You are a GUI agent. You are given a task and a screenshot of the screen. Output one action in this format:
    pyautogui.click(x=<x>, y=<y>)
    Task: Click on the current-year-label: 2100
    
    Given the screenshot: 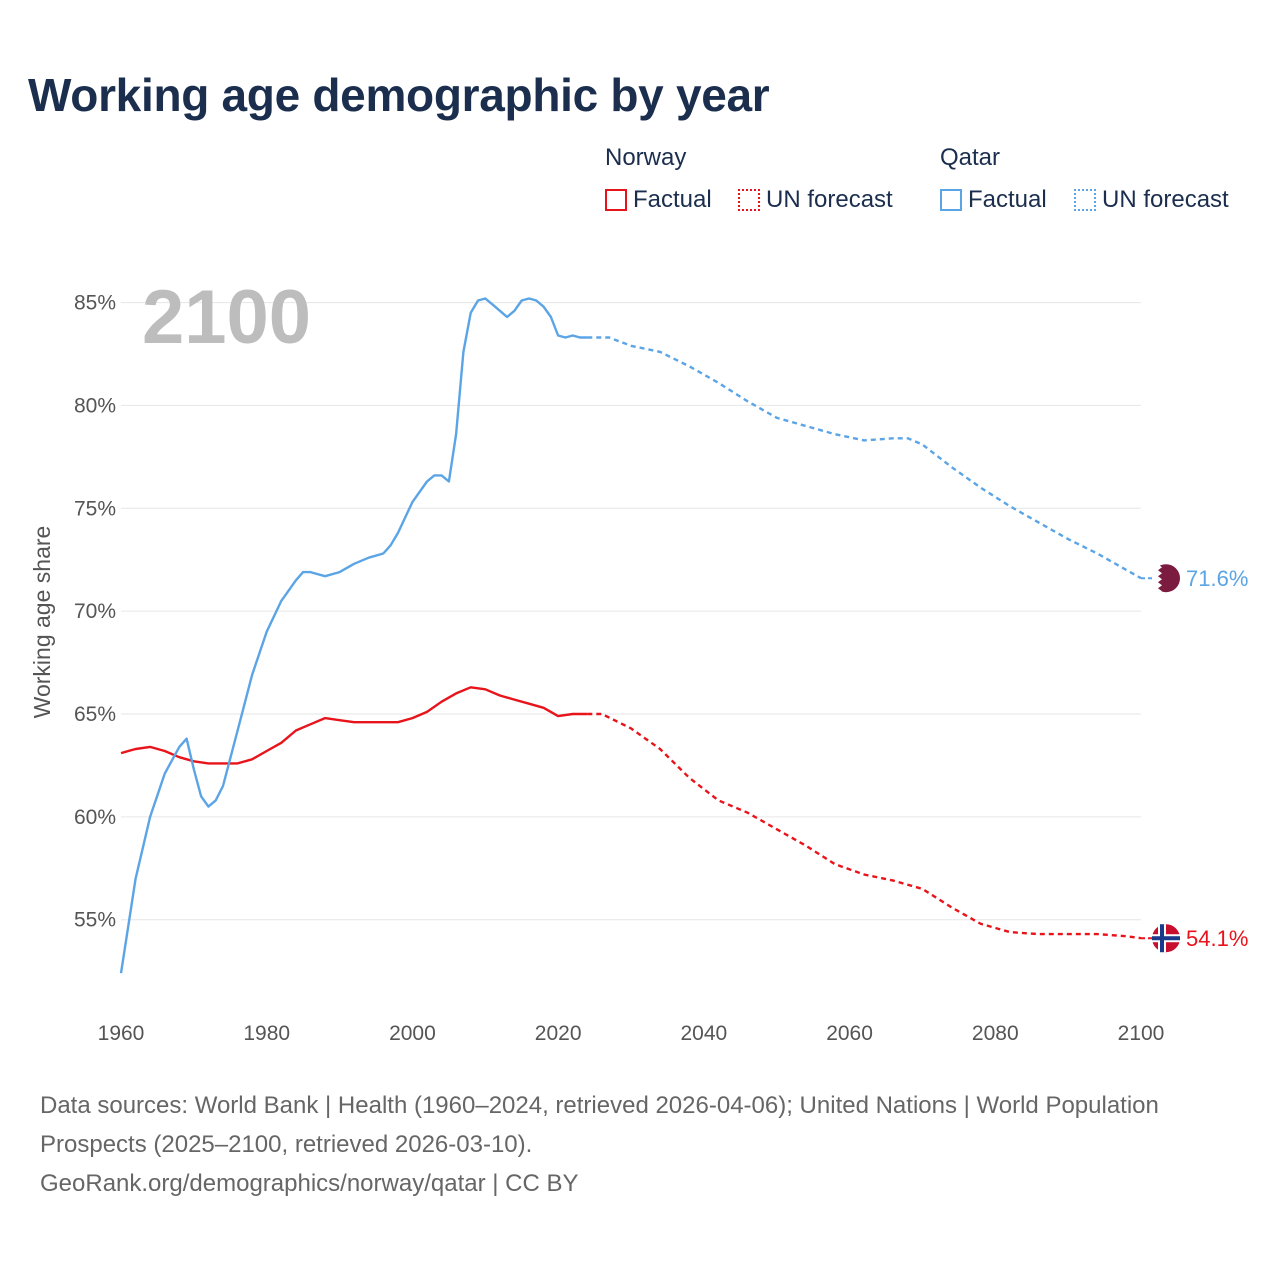 What is the action you would take?
    pyautogui.click(x=226, y=317)
    